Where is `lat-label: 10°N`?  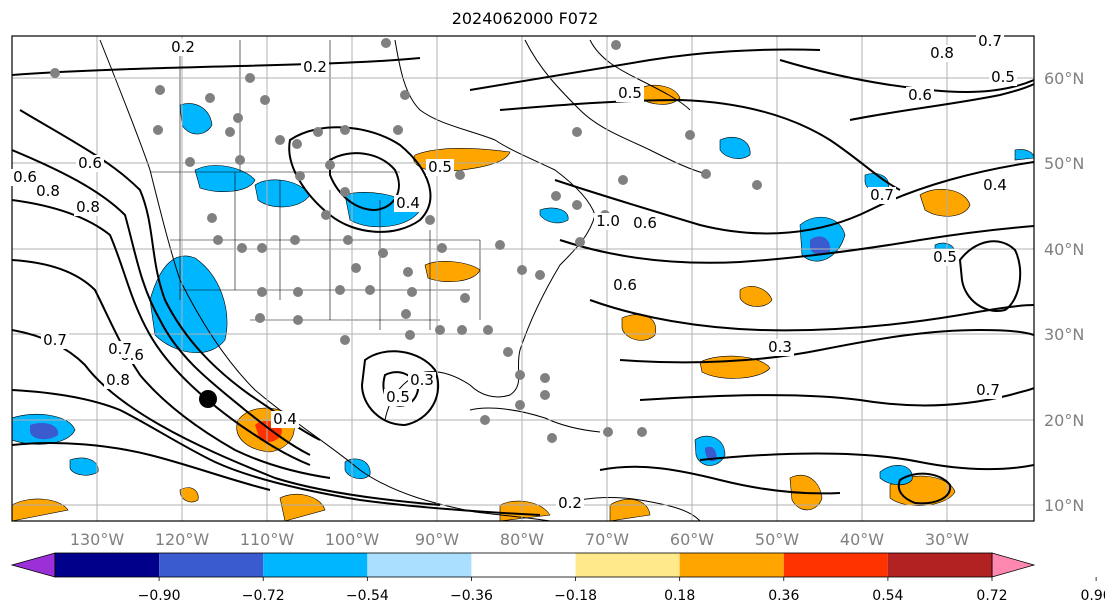
lat-label: 10°N is located at coordinates (1064, 505).